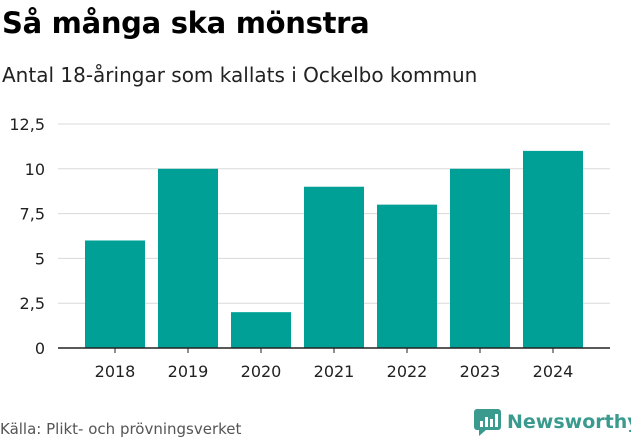 The height and width of the screenshot is (439, 631). I want to click on bar-2024, so click(553, 249).